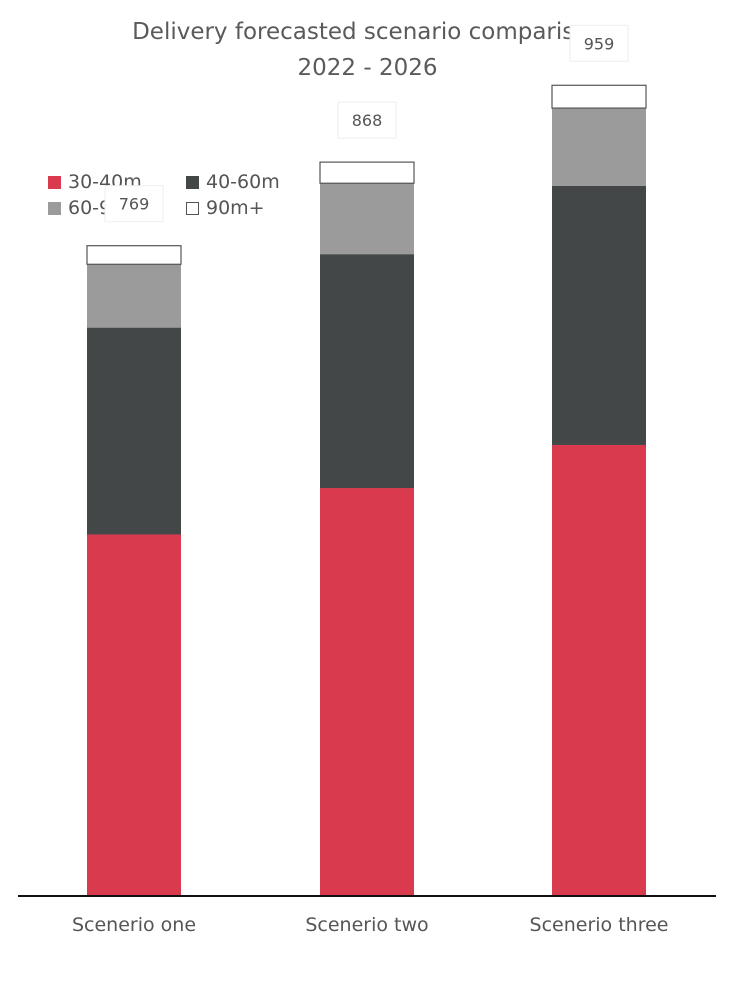 Image resolution: width=735 pixels, height=1000 pixels. What do you see at coordinates (599, 925) in the screenshot?
I see `category-label-3: Scenerio three` at bounding box center [599, 925].